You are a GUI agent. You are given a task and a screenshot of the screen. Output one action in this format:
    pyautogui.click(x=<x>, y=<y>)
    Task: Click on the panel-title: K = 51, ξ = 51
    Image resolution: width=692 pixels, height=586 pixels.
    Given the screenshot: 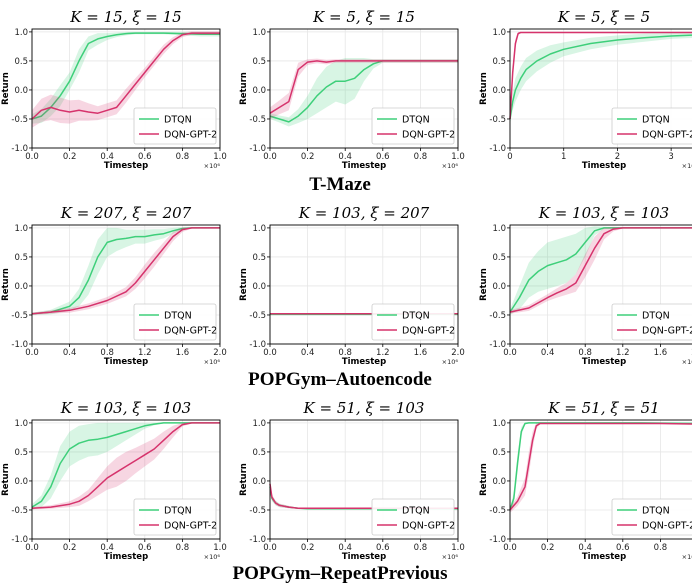 What is the action you would take?
    pyautogui.click(x=603, y=408)
    